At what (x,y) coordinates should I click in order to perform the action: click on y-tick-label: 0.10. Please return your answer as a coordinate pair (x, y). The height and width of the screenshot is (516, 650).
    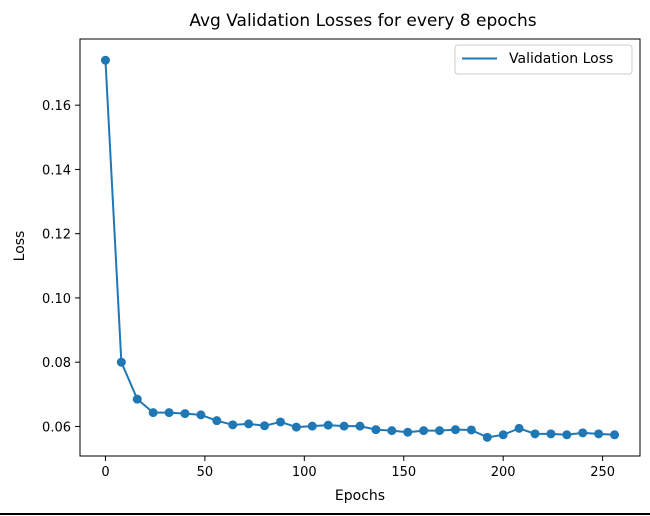
    Looking at the image, I should click on (56, 299).